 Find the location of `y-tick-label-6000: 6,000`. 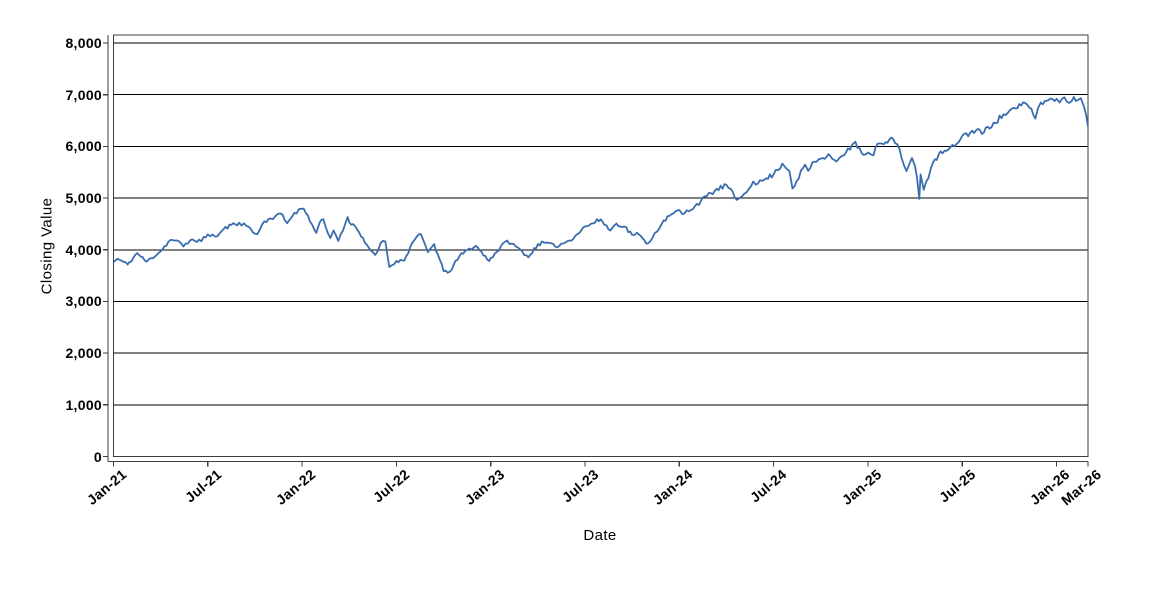

y-tick-label-6000: 6,000 is located at coordinates (83, 146).